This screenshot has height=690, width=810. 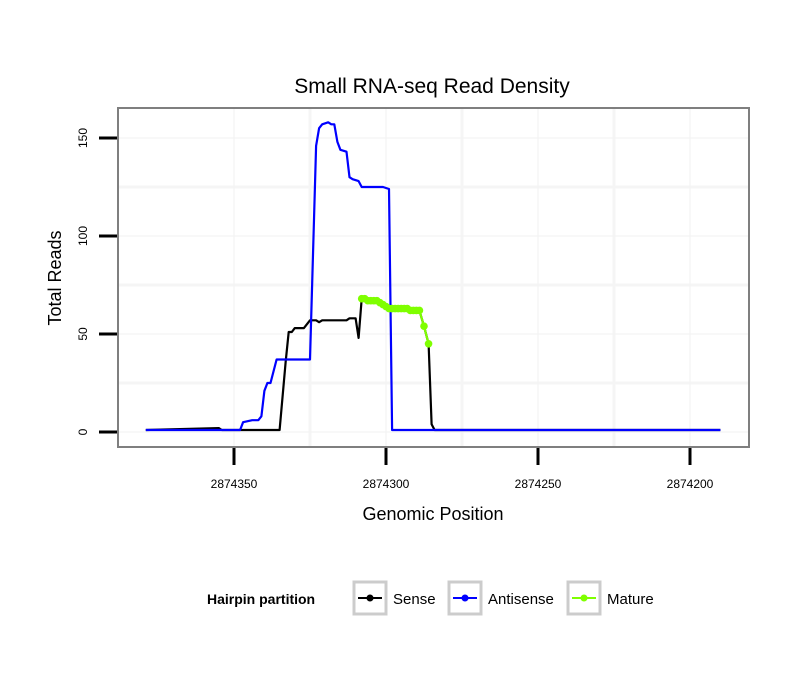 I want to click on legend-label-antisense: Antisense, so click(x=521, y=599).